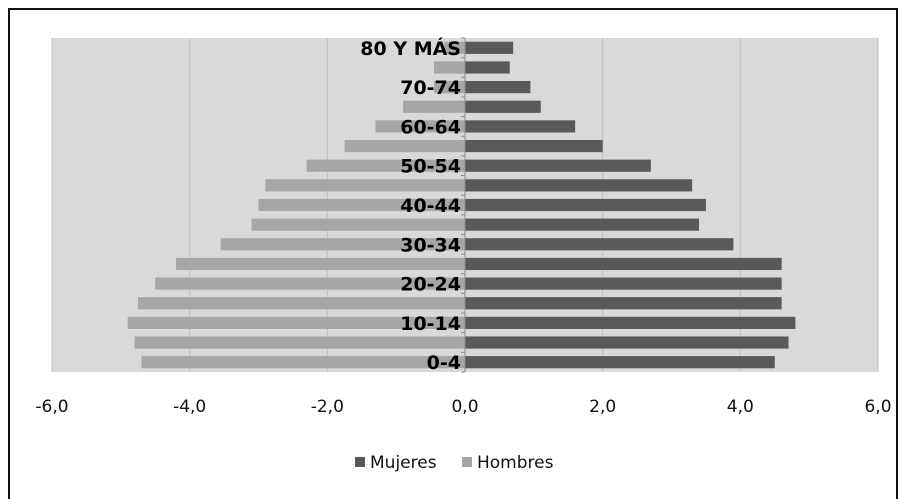 This screenshot has width=906, height=499. What do you see at coordinates (464, 407) in the screenshot?
I see `x-tick-label: 0,0` at bounding box center [464, 407].